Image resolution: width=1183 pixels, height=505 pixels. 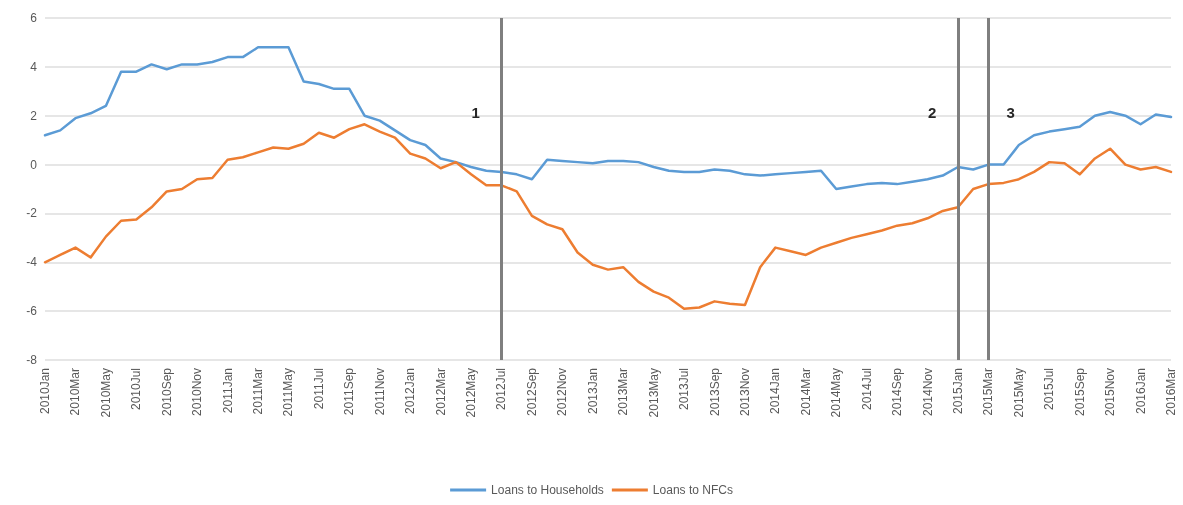 I want to click on x-tick-label: 2010Sep, so click(x=166, y=392).